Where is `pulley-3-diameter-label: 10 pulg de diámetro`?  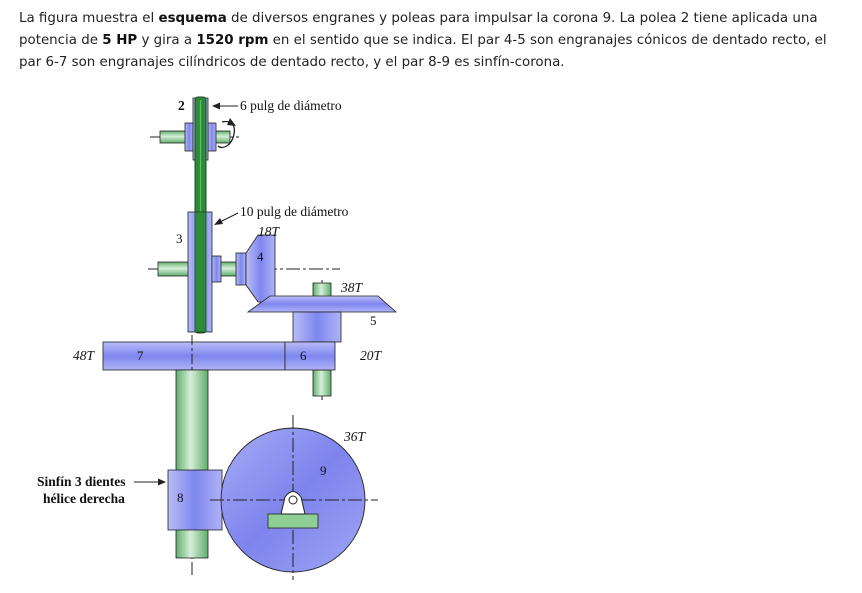 pulley-3-diameter-label: 10 pulg de diámetro is located at coordinates (294, 211).